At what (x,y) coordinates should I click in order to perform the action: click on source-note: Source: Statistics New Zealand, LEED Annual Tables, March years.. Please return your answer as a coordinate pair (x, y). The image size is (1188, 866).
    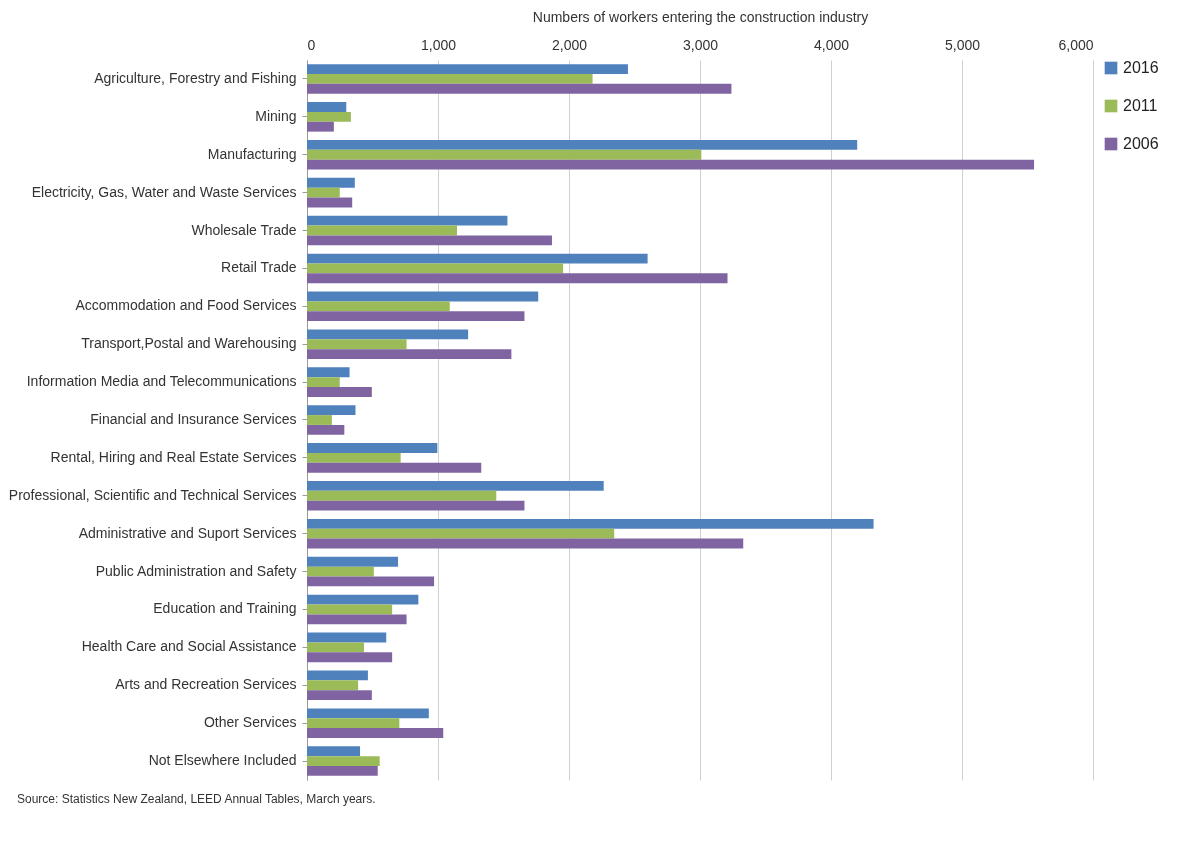
    Looking at the image, I should click on (196, 799).